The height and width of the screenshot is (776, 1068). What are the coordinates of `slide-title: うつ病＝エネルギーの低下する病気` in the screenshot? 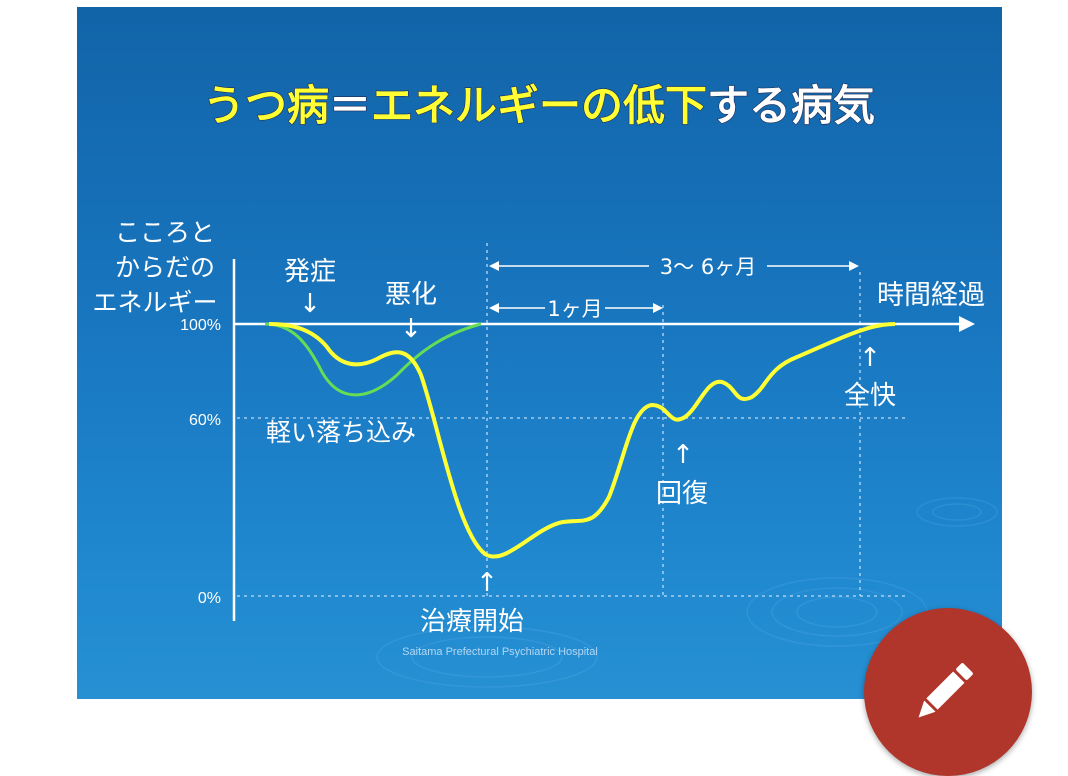 It's located at (539, 105).